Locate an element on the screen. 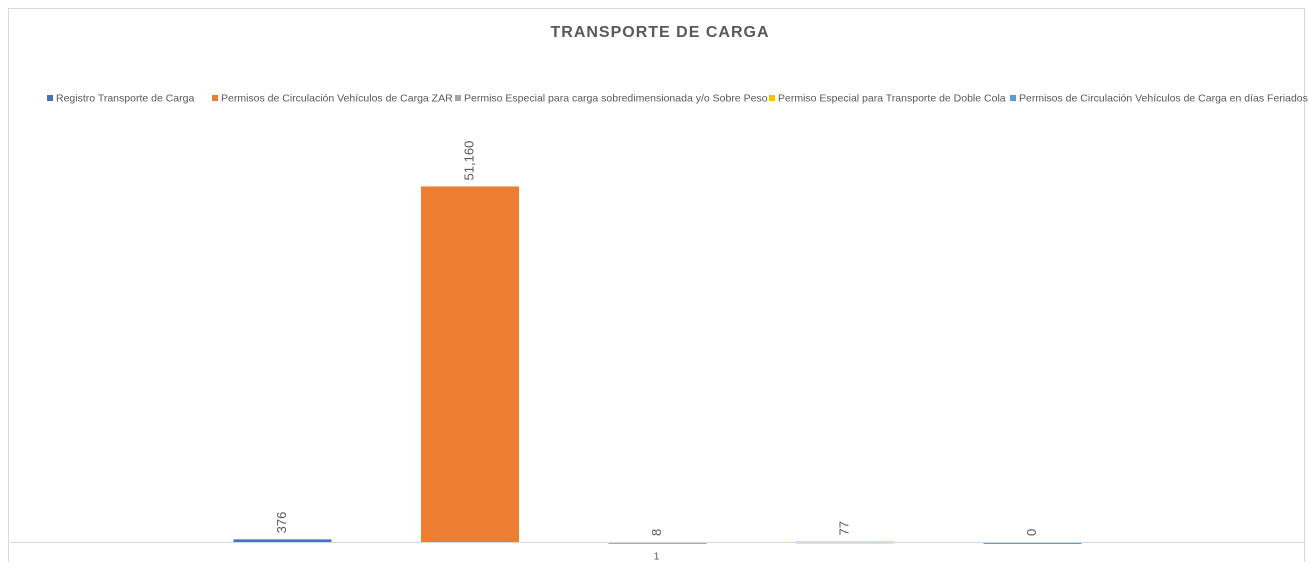 This screenshot has height=567, width=1309. data-label: 51,160 is located at coordinates (468, 161).